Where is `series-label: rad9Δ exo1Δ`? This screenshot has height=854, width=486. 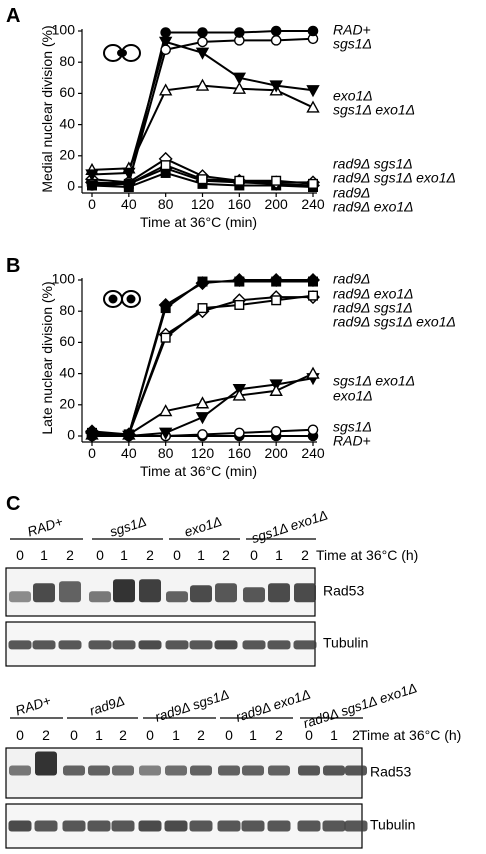 series-label: rad9Δ exo1Δ is located at coordinates (373, 207).